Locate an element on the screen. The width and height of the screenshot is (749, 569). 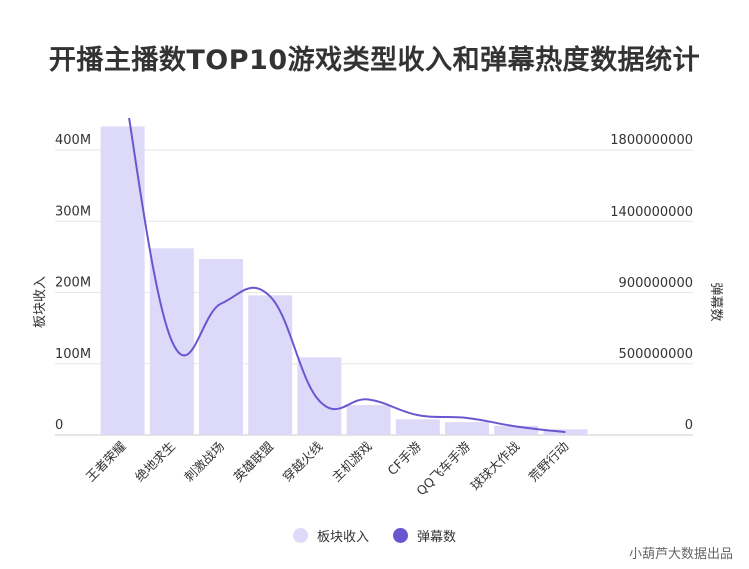
left-axis-title: 板块收入 is located at coordinates (40, 302).